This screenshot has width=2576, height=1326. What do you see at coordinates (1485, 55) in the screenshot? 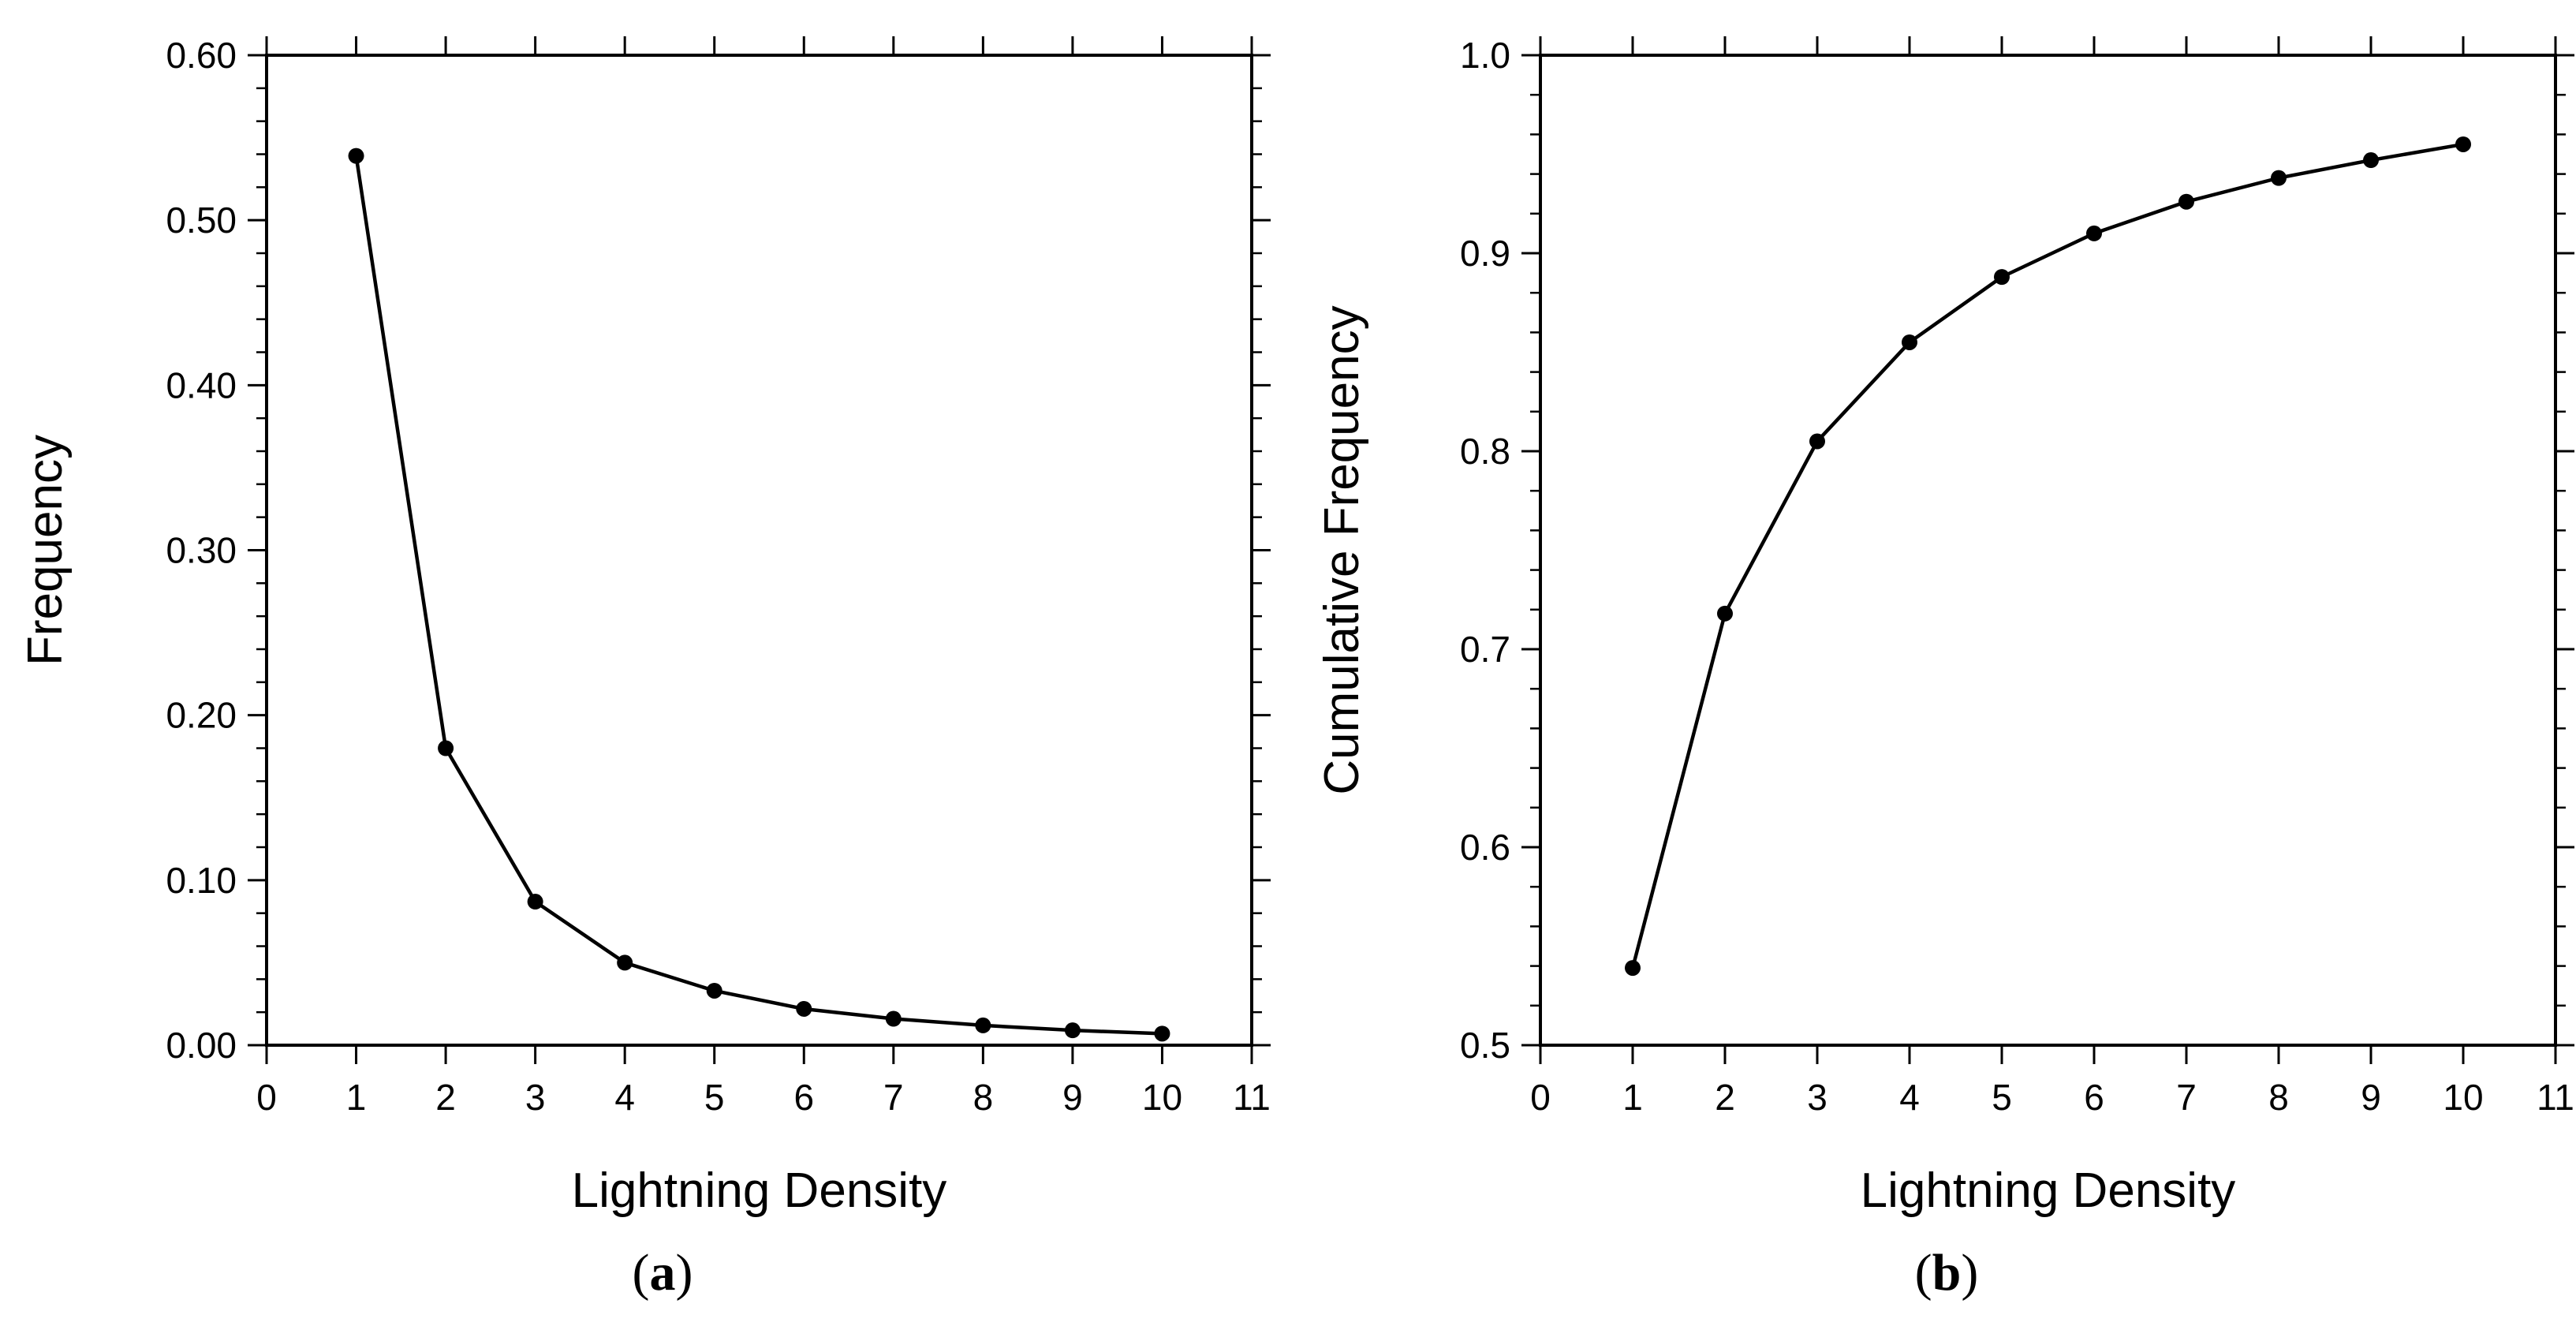
I see `y-tick-label: 1.0` at bounding box center [1485, 55].